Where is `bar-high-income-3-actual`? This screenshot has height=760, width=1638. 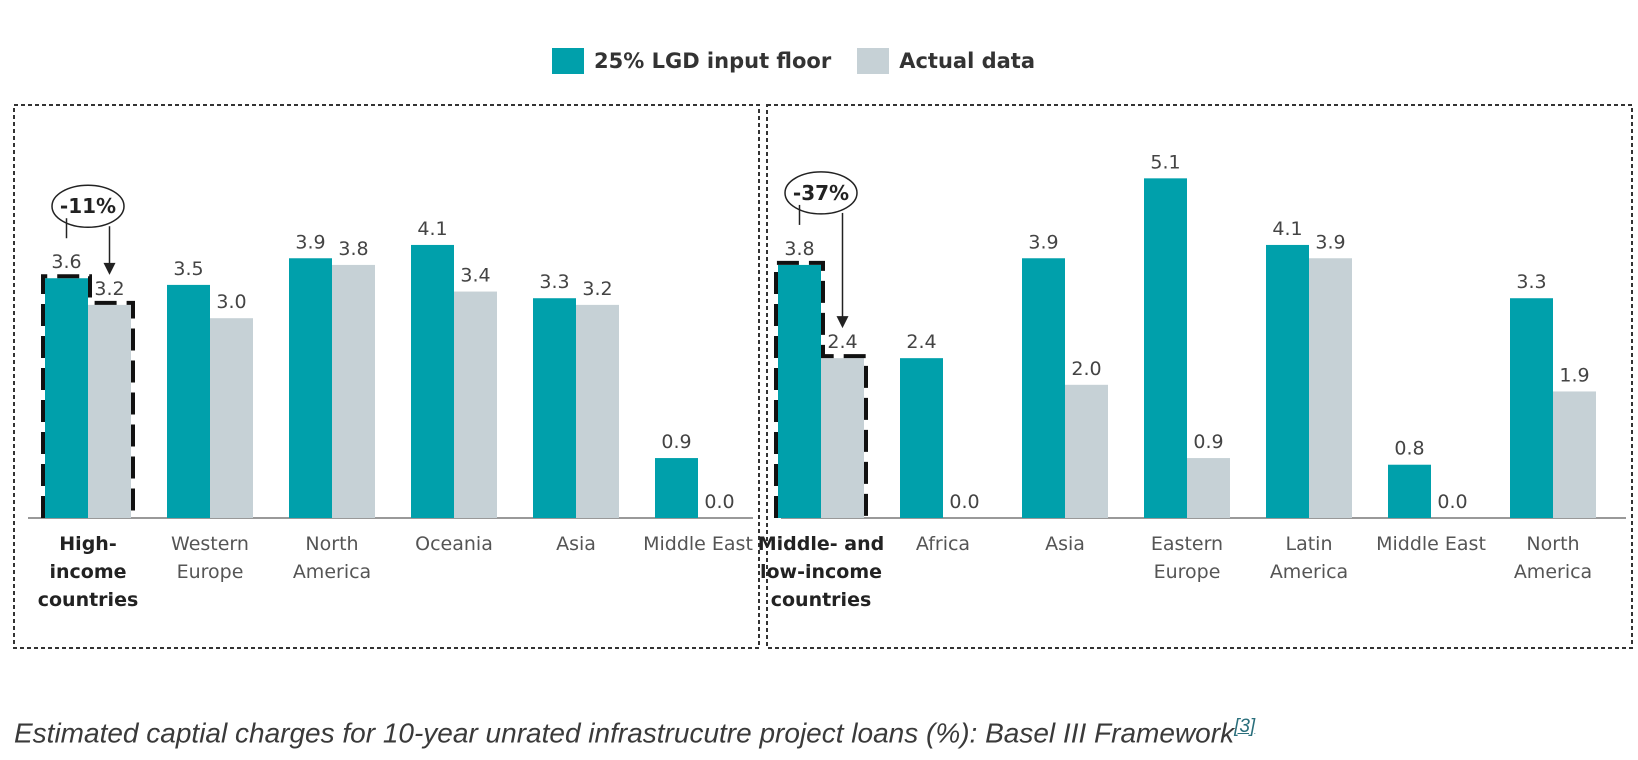
bar-high-income-3-actual is located at coordinates (475, 404).